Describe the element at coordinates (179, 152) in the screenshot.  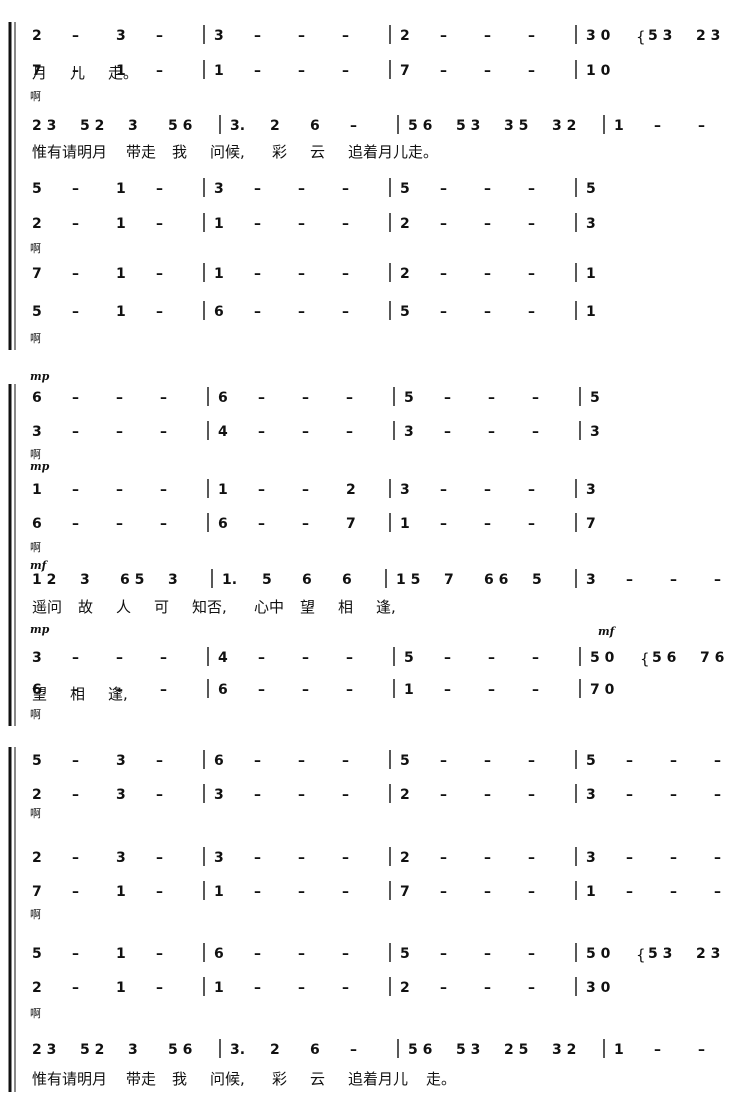
I see `lyric-text: 我` at that location.